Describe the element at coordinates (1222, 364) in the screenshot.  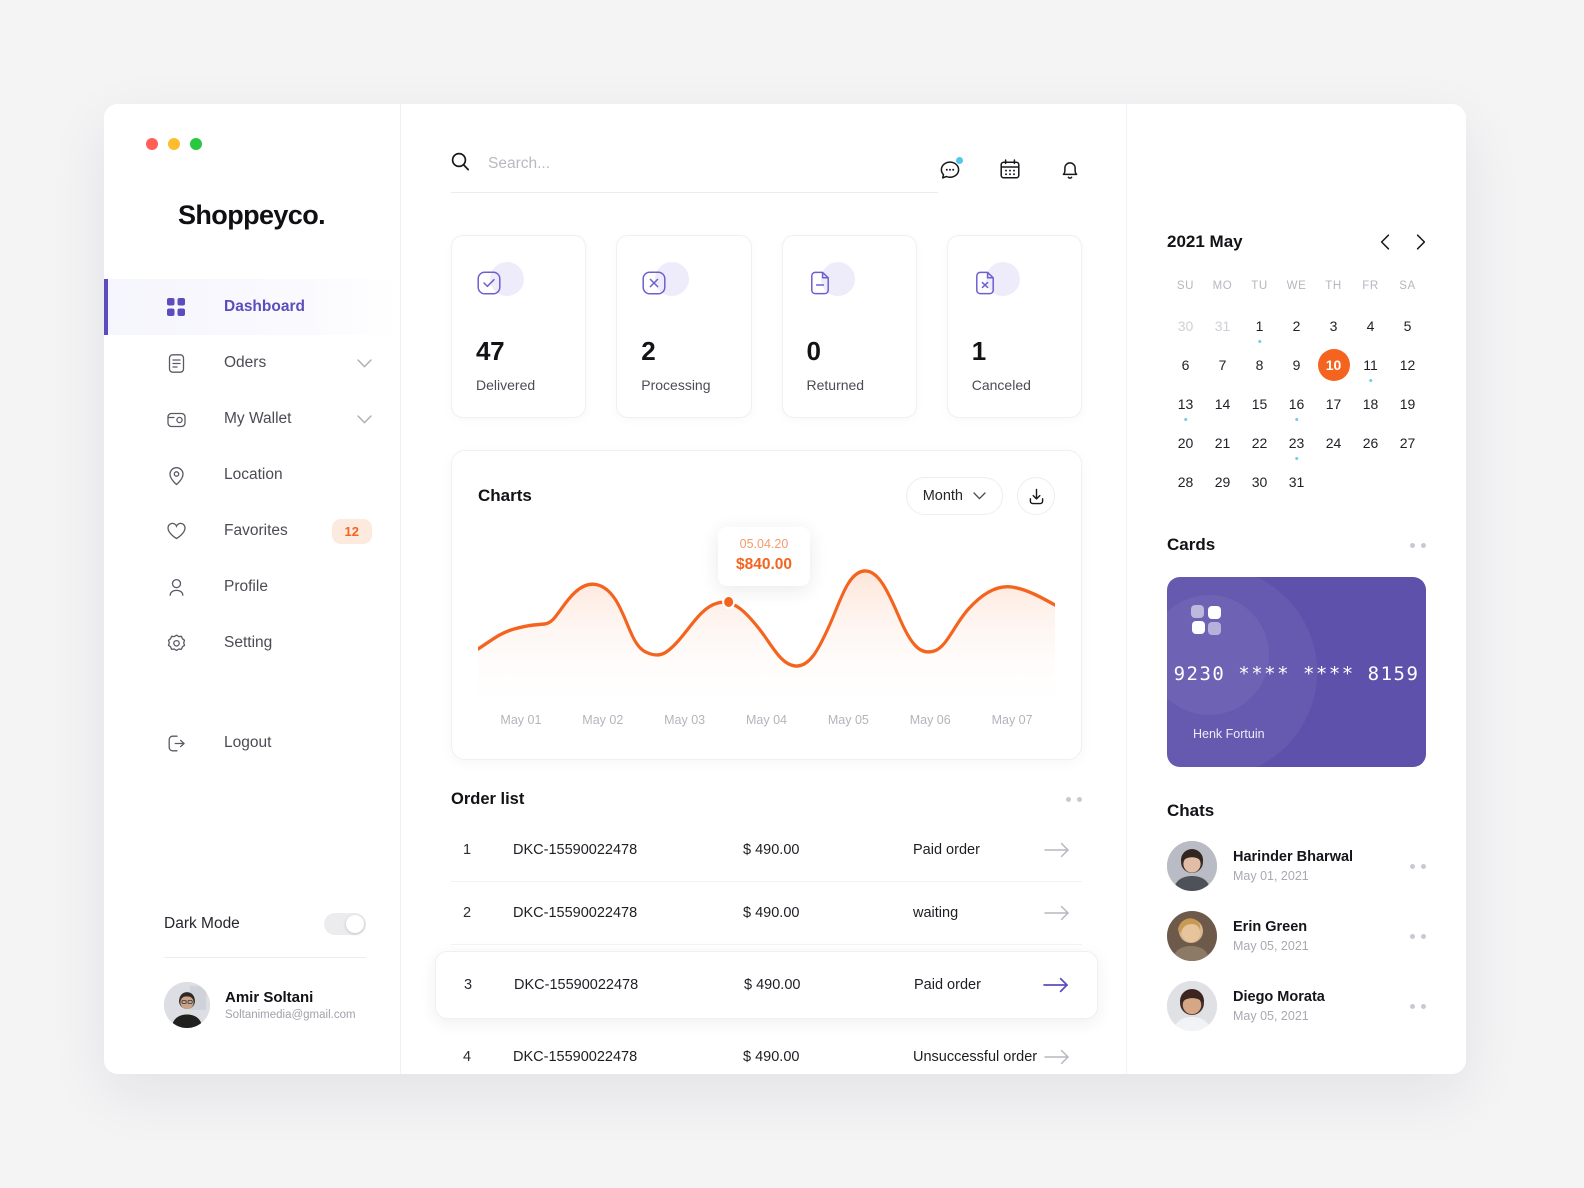
I see `calendar-day: 7` at that location.